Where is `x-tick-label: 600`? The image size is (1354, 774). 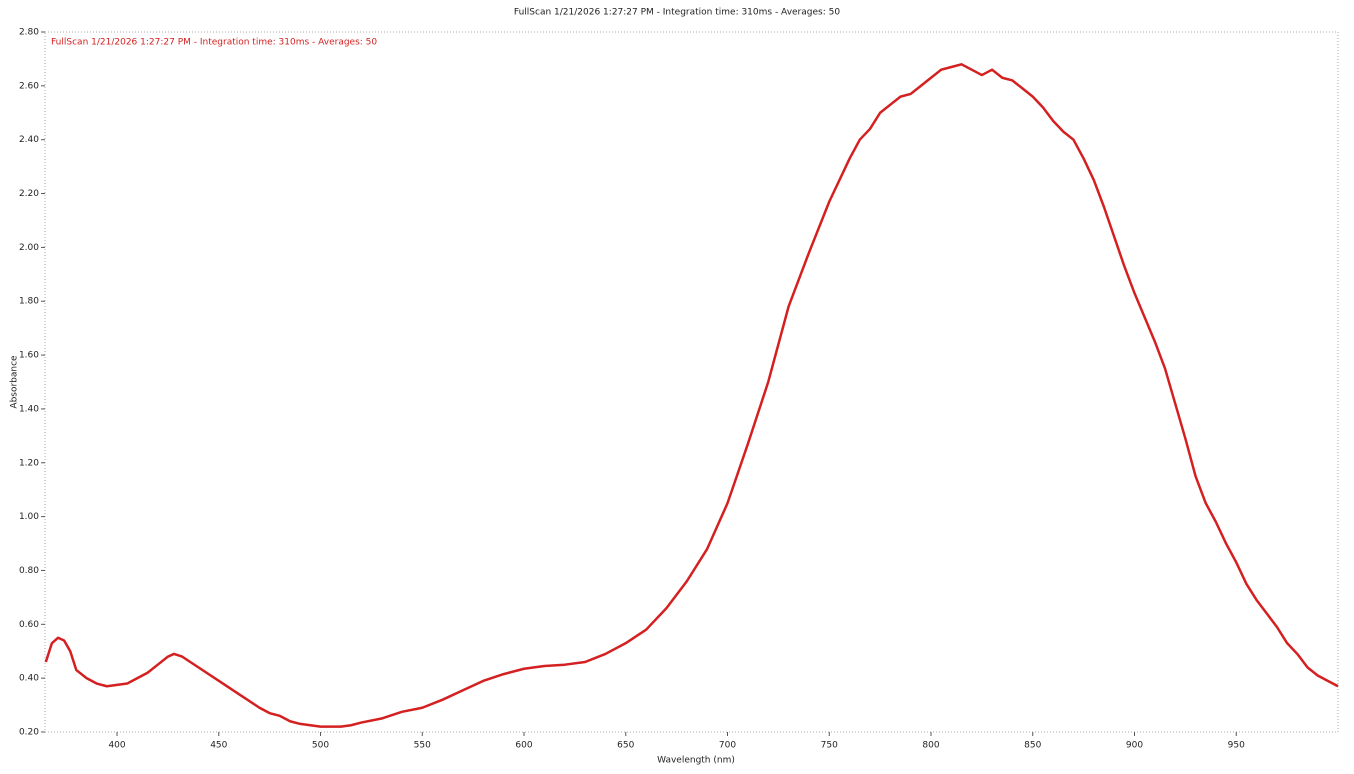 x-tick-label: 600 is located at coordinates (523, 746).